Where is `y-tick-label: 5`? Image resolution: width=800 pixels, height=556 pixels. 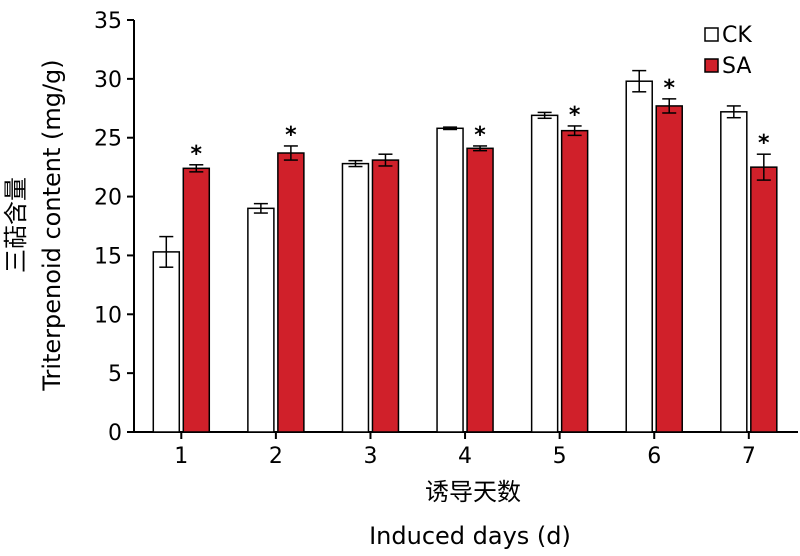
y-tick-label: 5 is located at coordinates (115, 374).